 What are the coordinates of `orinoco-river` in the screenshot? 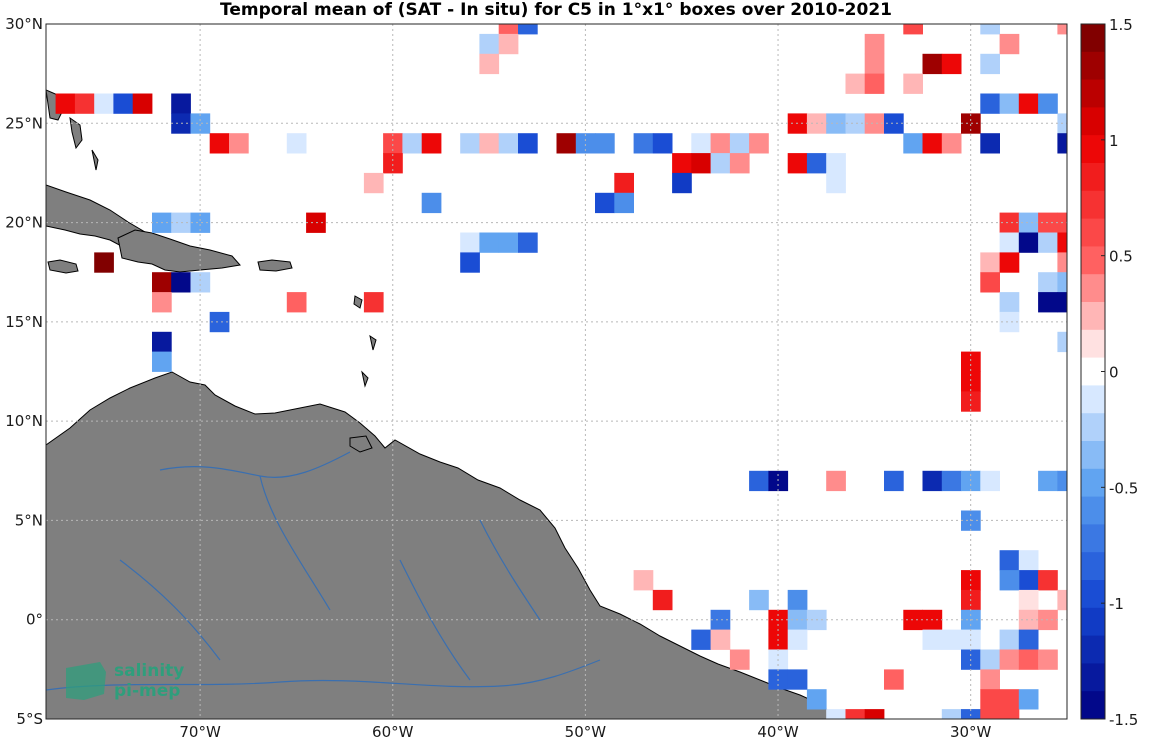 It's located at (255, 464).